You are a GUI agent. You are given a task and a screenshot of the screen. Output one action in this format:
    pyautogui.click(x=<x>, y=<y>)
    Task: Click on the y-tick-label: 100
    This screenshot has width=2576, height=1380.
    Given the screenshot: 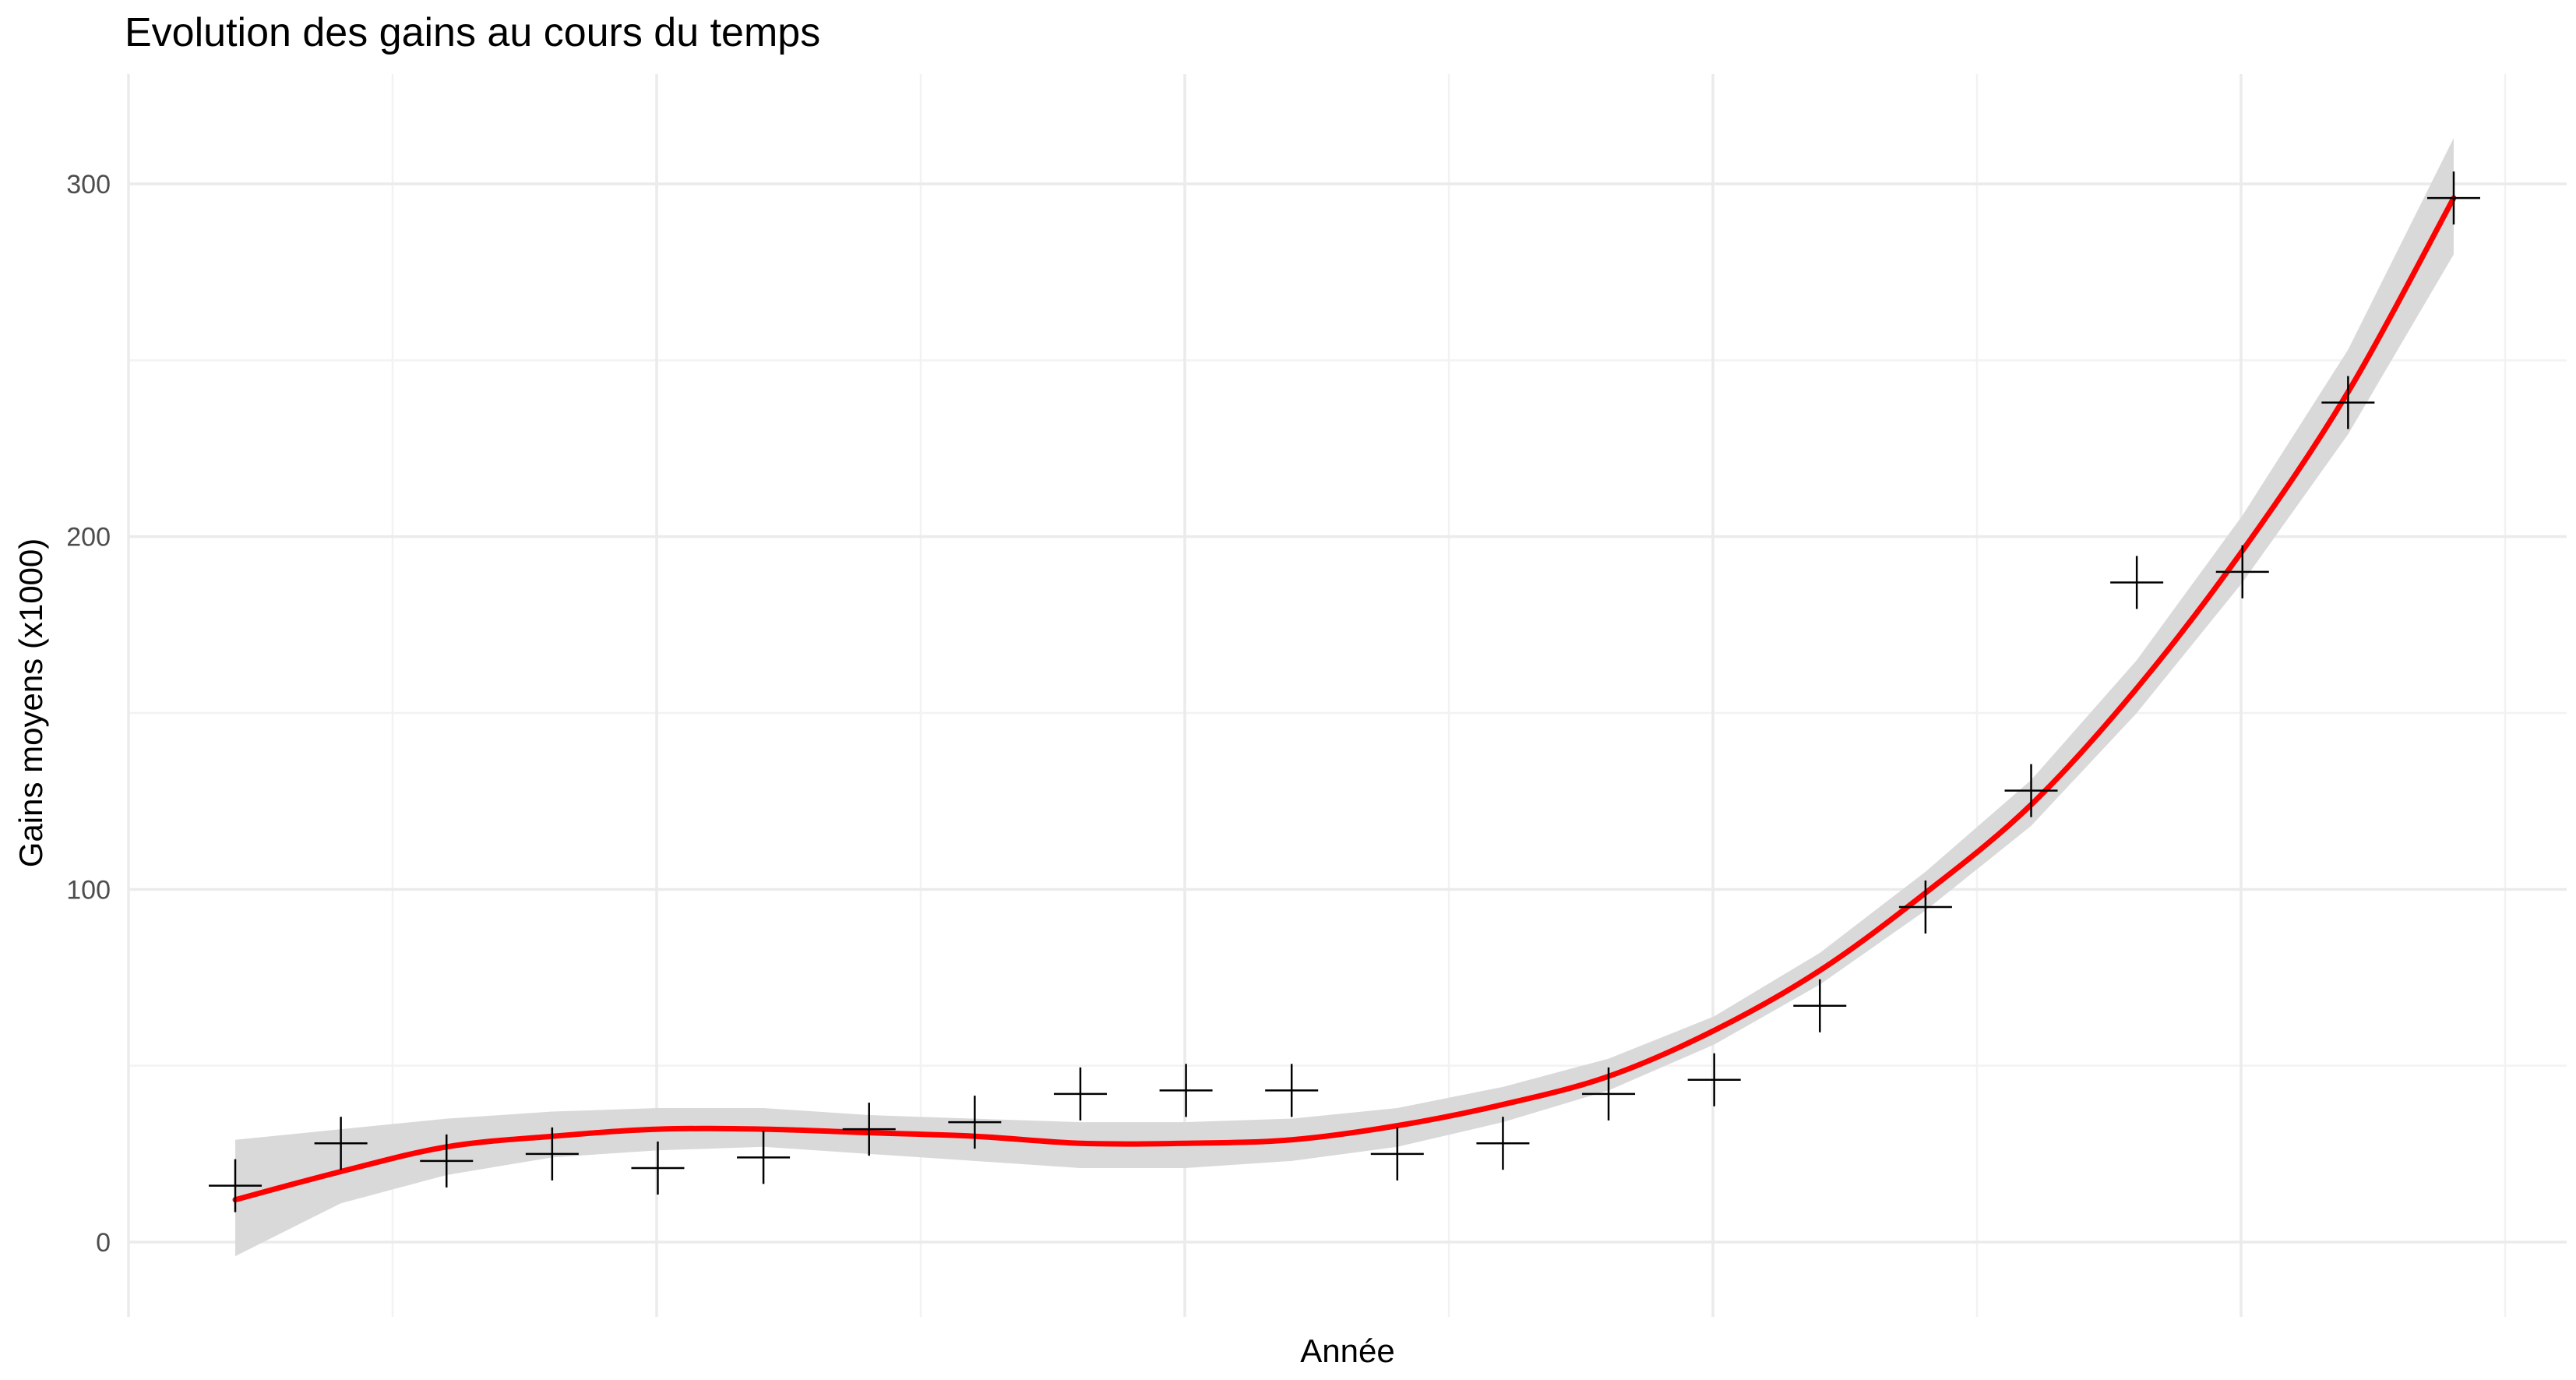 What is the action you would take?
    pyautogui.click(x=88, y=890)
    